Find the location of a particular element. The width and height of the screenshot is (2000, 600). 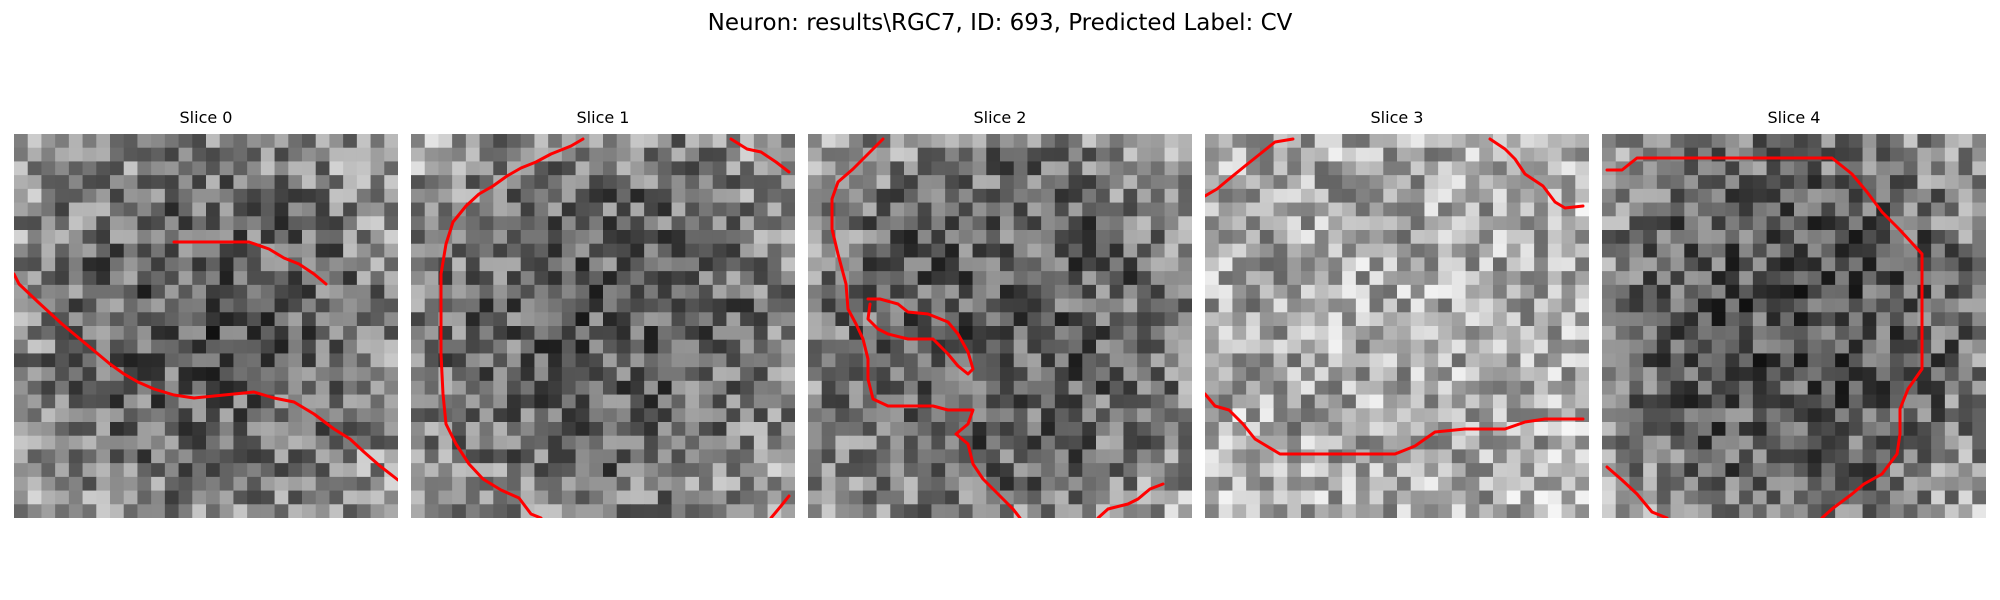

slice-panel-3: Slice 3 is located at coordinates (1397, 313).